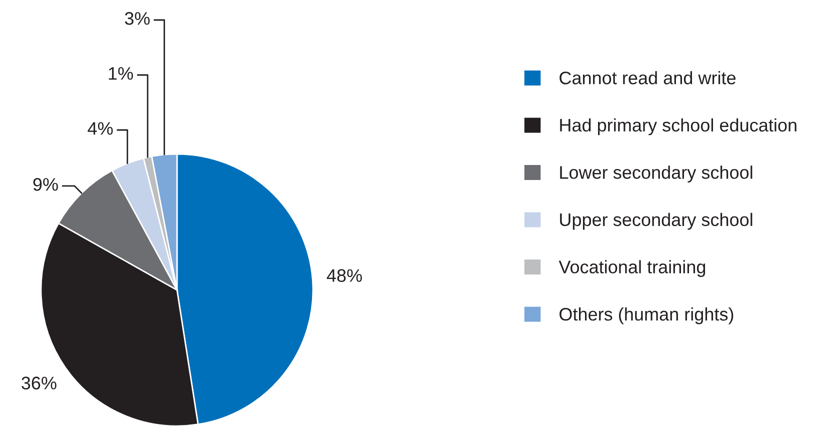 This screenshot has height=429, width=813. I want to click on legend-label: Cannot read and write, so click(648, 77).